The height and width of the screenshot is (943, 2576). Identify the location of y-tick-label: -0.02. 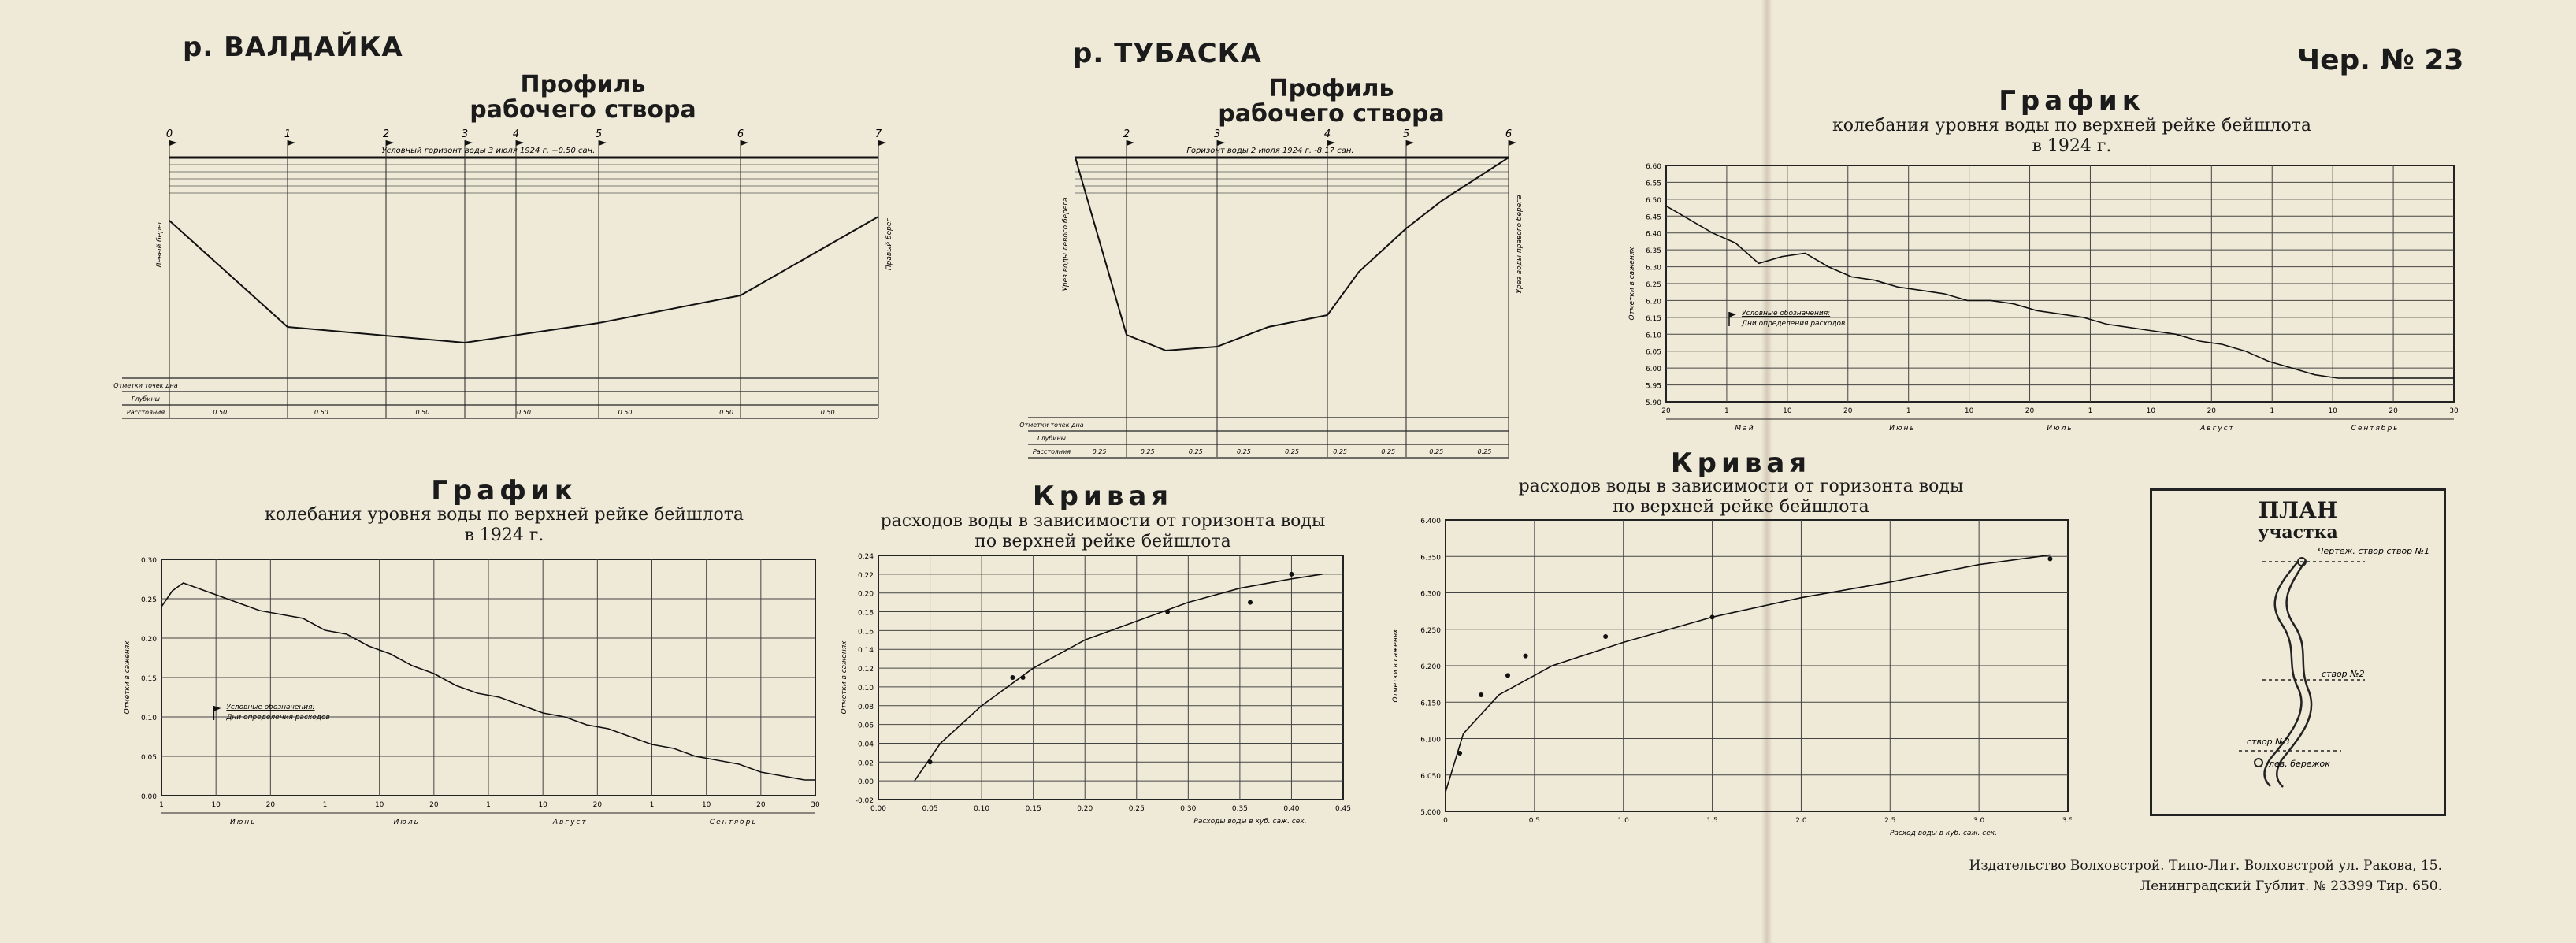
(865, 801).